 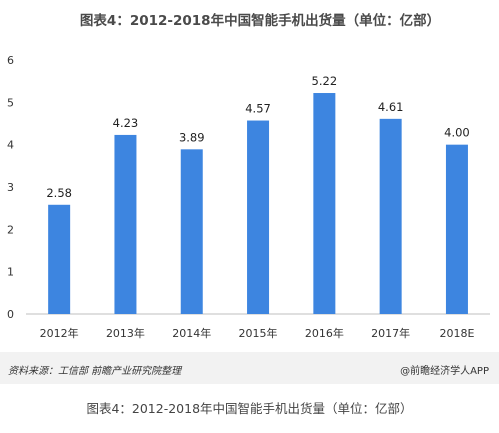 What do you see at coordinates (249, 368) in the screenshot?
I see `source-bar: 资料来源：工信部 前瞻产业研究院整理 @前瞻经济学人APP` at bounding box center [249, 368].